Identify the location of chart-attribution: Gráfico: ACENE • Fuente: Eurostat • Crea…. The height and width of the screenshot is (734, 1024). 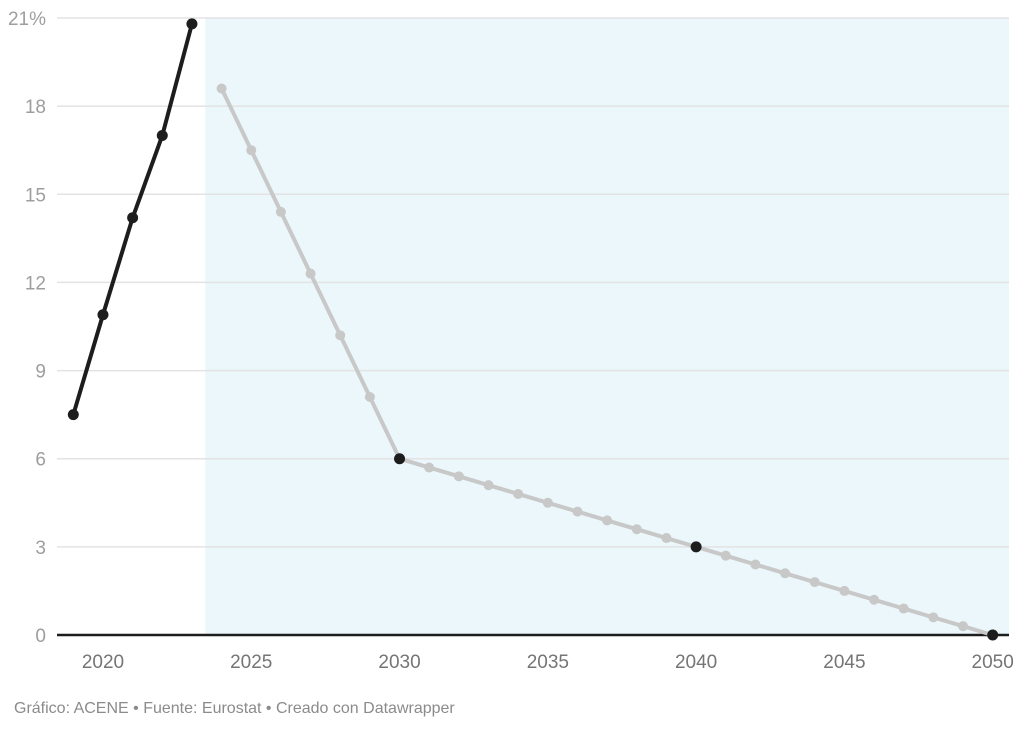
(234, 708).